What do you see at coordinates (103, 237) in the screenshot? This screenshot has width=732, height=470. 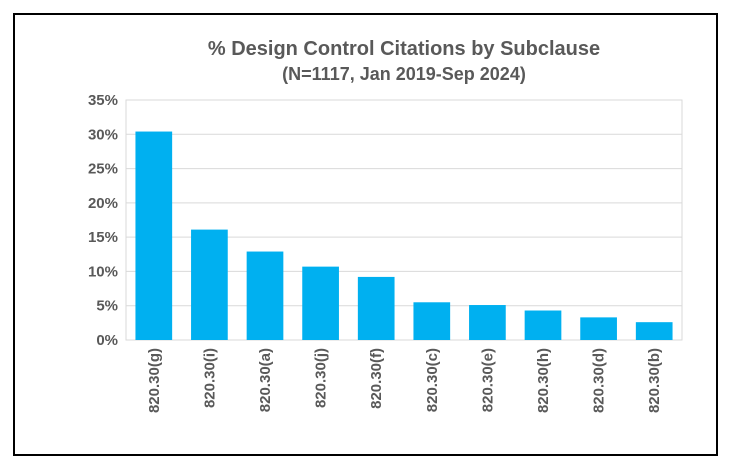 I see `y-tick-label: 15%` at bounding box center [103, 237].